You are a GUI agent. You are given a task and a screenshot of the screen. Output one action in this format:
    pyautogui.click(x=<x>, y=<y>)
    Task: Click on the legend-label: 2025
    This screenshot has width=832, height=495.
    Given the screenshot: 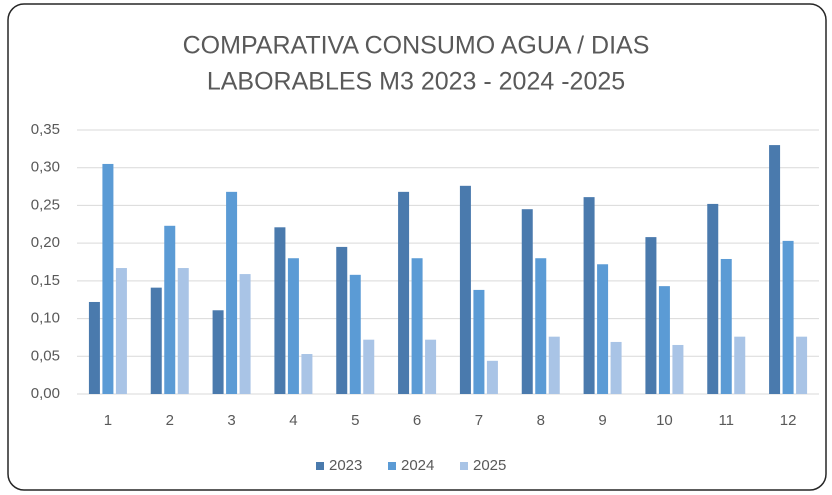 What is the action you would take?
    pyautogui.click(x=489, y=465)
    